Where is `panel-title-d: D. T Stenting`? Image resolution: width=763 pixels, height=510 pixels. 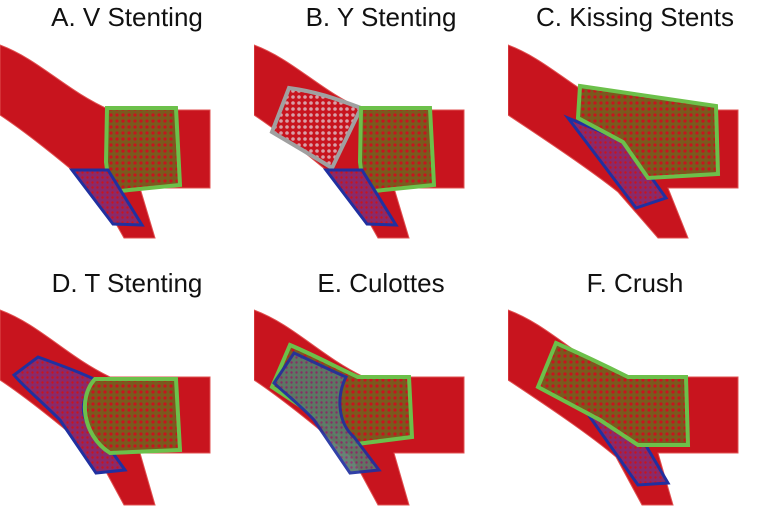
panel-title-d: D. T Stenting is located at coordinates (127, 283).